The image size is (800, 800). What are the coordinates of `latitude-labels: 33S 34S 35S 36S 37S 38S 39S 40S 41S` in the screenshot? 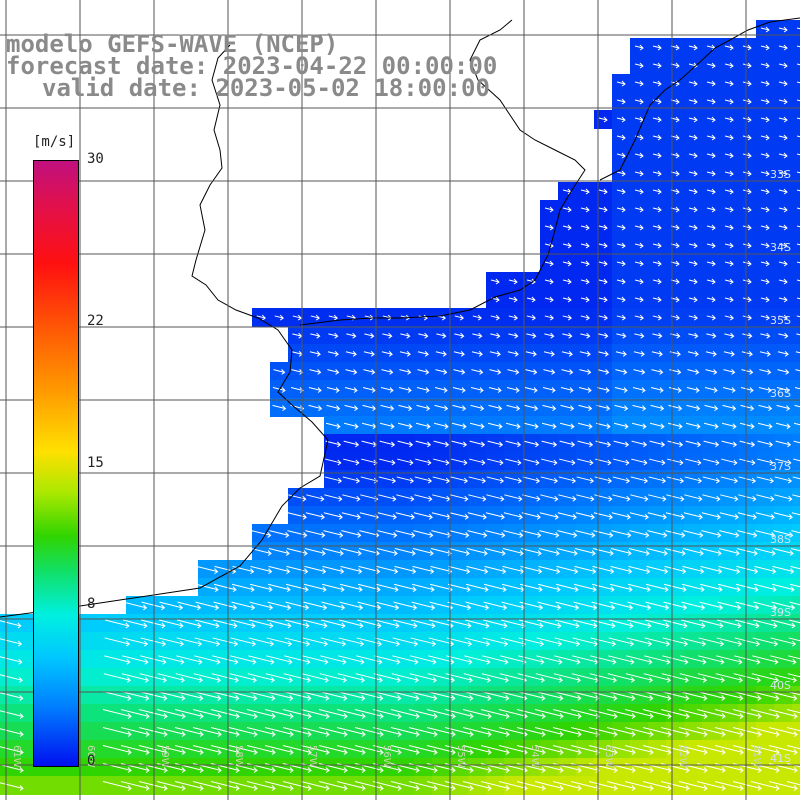 It's located at (780, 466).